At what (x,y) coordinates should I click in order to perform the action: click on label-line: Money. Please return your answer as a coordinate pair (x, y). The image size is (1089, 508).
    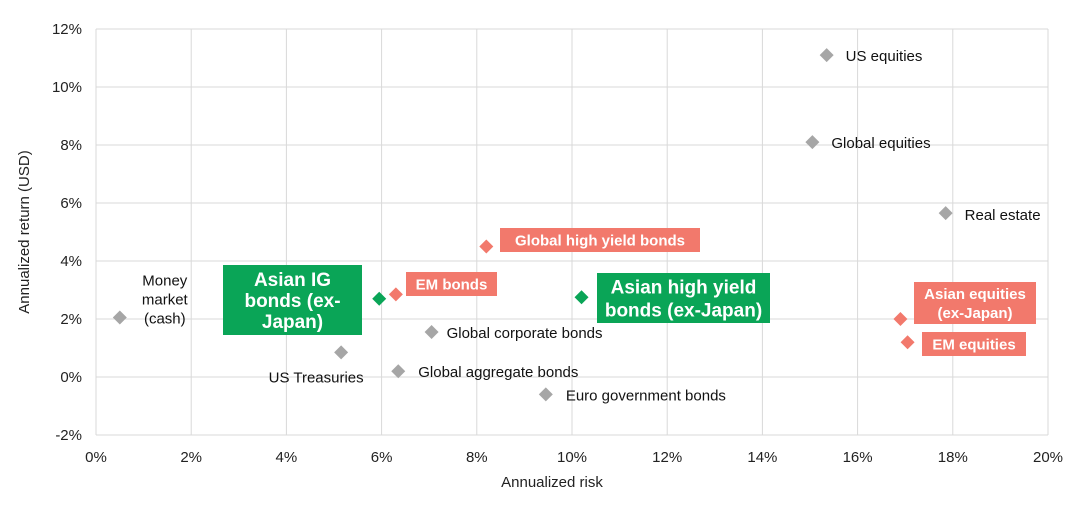
    Looking at the image, I should click on (165, 281).